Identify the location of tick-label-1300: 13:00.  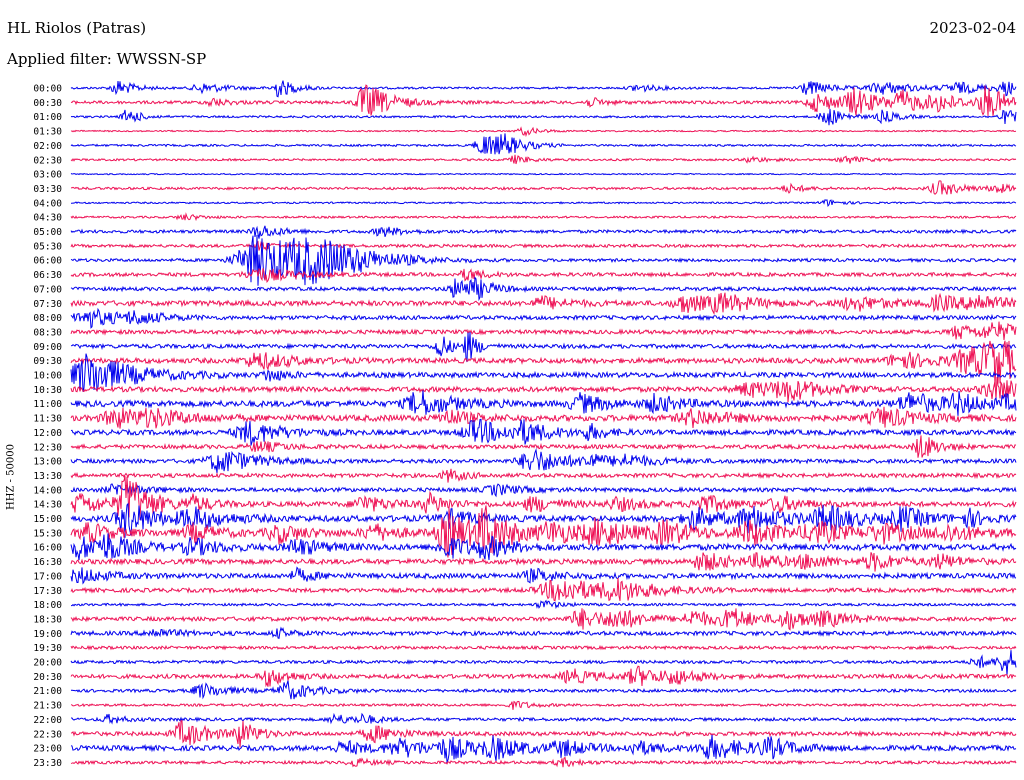
(47, 462).